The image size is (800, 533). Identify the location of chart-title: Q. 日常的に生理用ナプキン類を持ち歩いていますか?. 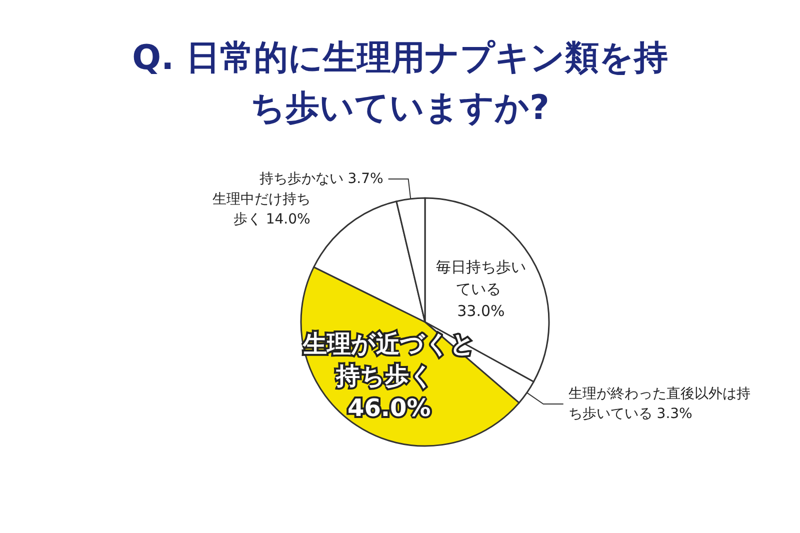
(400, 83).